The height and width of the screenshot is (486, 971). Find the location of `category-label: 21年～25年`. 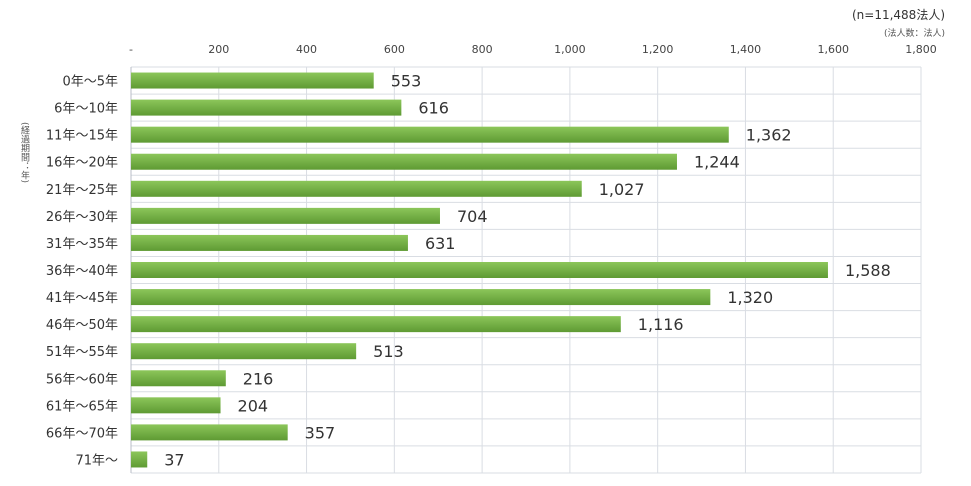

category-label: 21年～25年 is located at coordinates (82, 190).